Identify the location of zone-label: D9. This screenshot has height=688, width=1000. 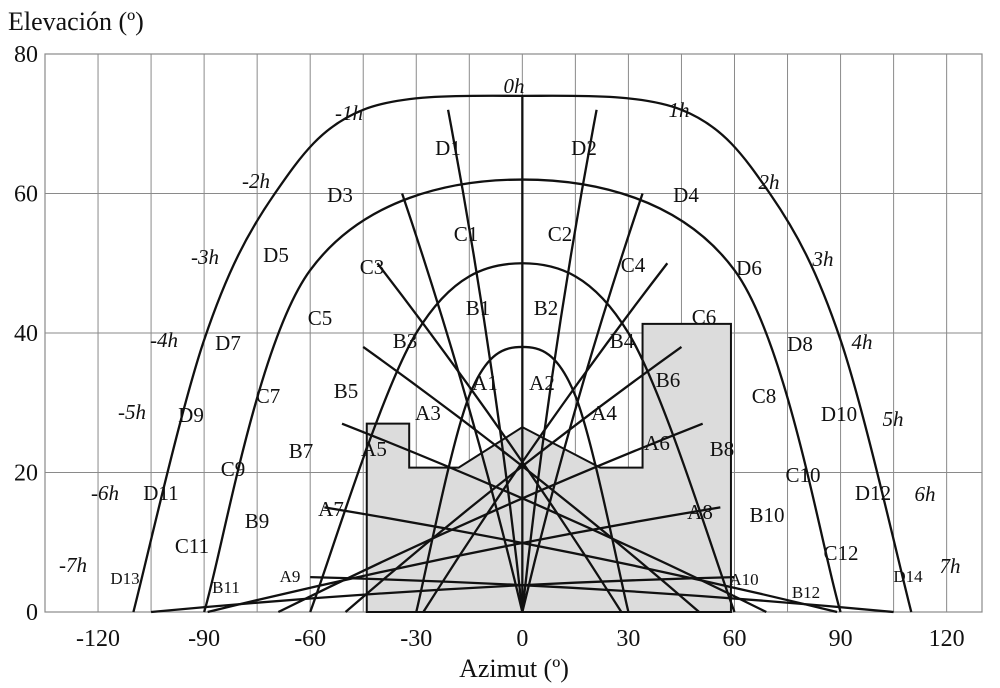
(191, 415).